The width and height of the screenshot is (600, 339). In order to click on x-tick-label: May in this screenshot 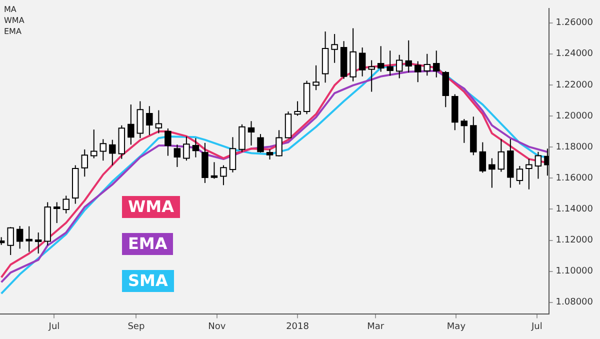, I will do `click(456, 327)`.